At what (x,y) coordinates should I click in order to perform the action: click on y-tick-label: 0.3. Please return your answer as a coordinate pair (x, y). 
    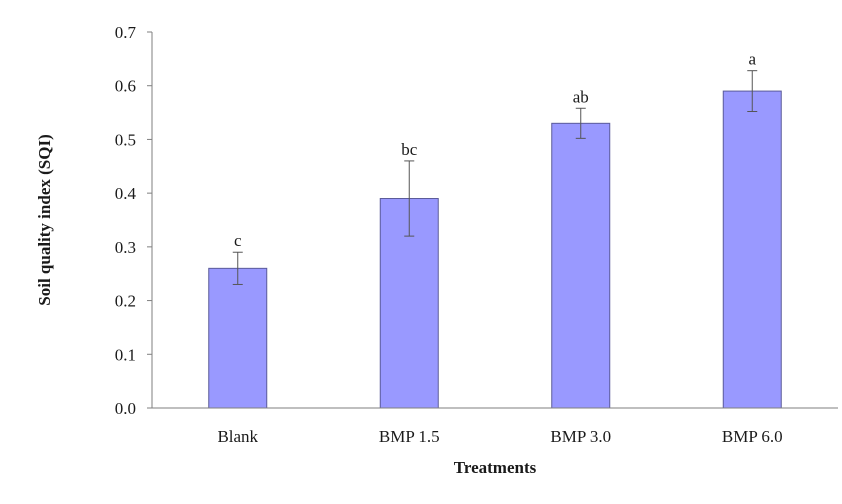
    Looking at the image, I should click on (125, 247).